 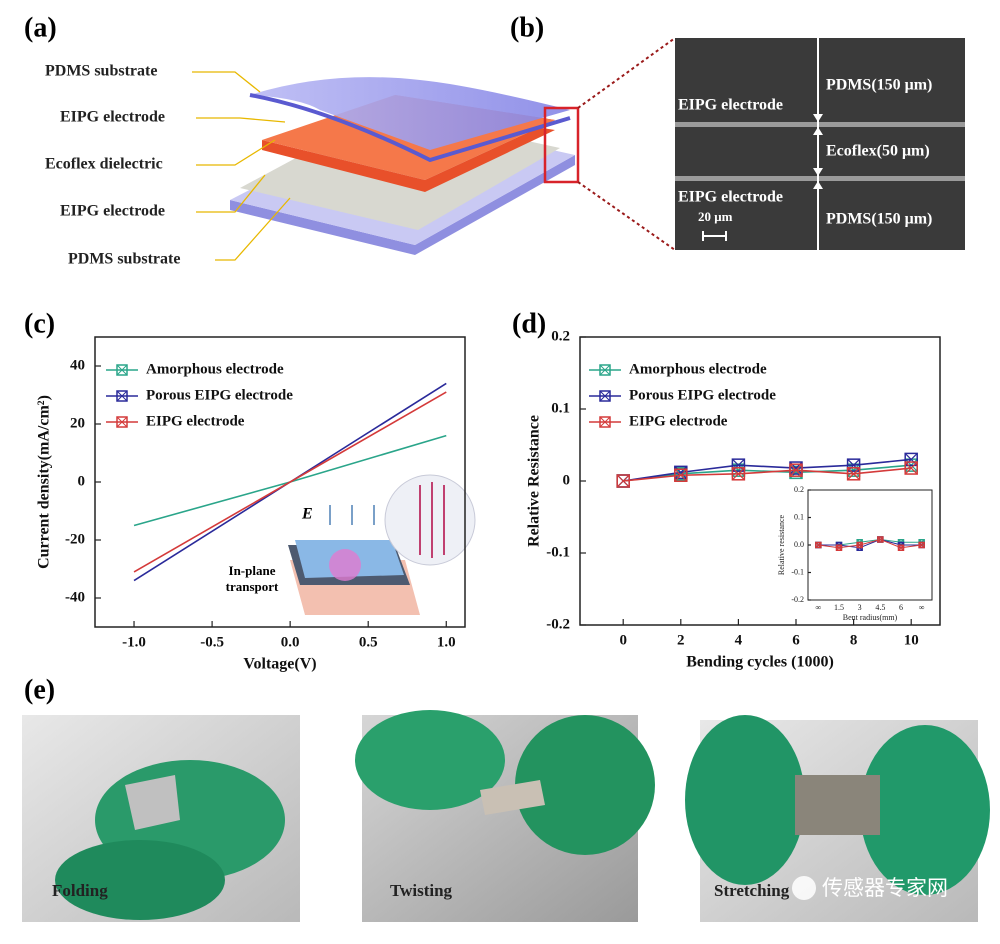 What do you see at coordinates (804, 888) in the screenshot?
I see `watermark-icon` at bounding box center [804, 888].